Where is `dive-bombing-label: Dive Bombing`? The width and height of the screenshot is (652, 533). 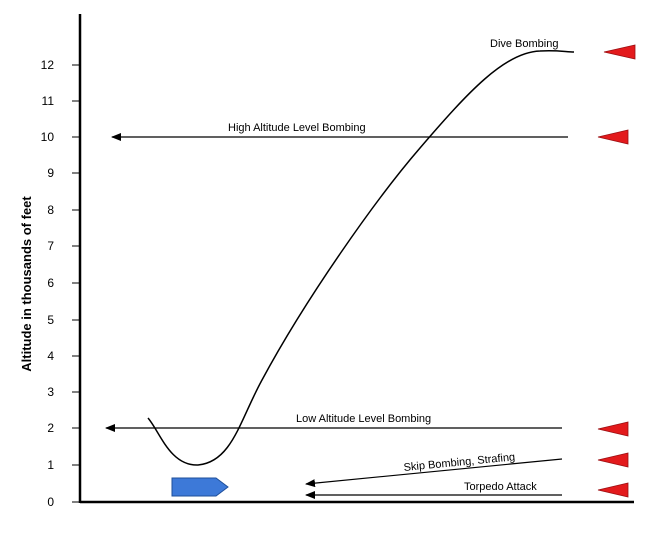 dive-bombing-label: Dive Bombing is located at coordinates (524, 44).